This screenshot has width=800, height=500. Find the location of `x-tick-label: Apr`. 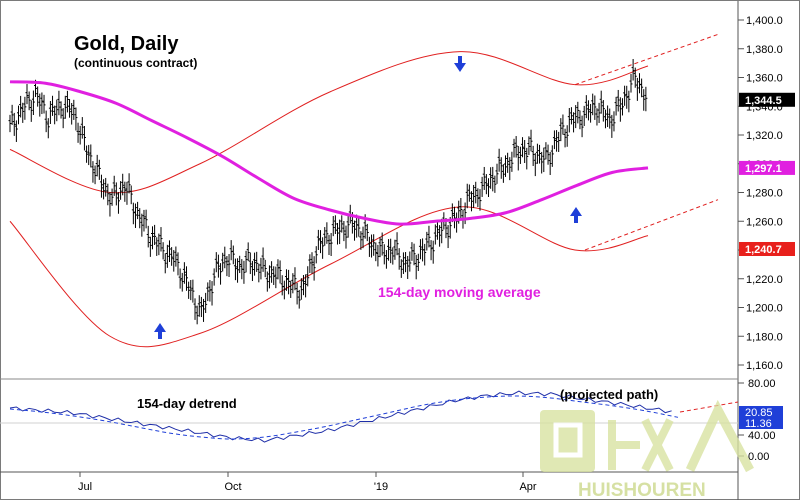

x-tick-label: Apr is located at coordinates (527, 487).